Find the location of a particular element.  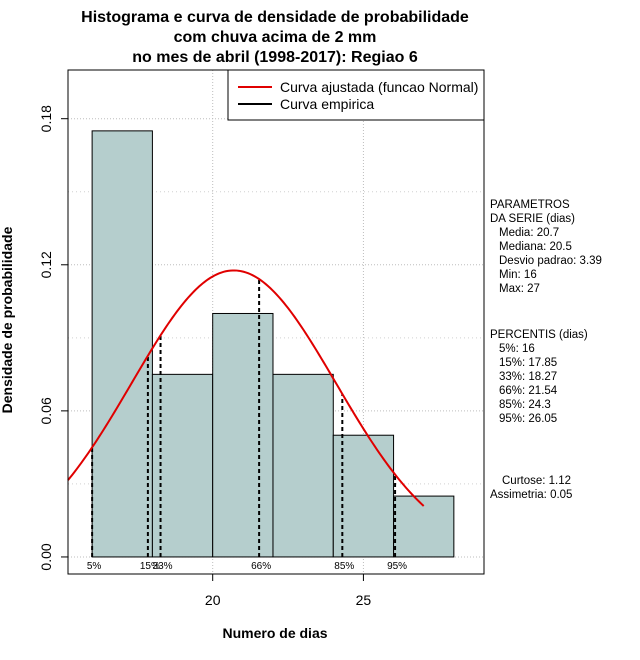

param-max: Max: 27 is located at coordinates (519, 289).